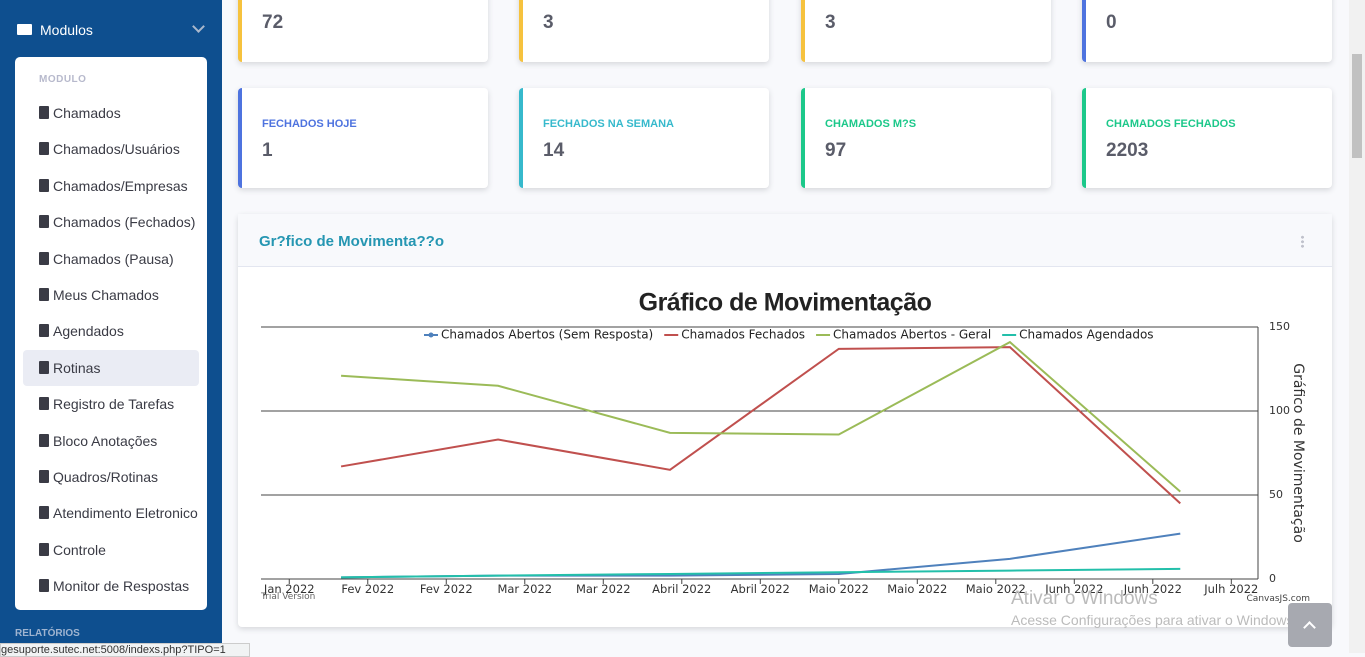 Image resolution: width=1365 pixels, height=657 pixels. Describe the element at coordinates (1357, 326) in the screenshot. I see `scrollbar` at that location.